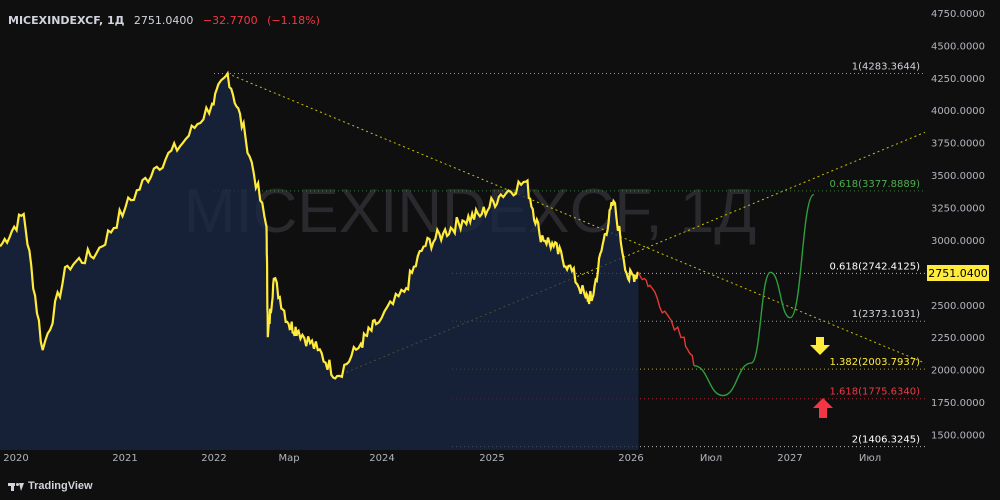  I want to click on fib-level-label: 1.618(1775.6340), so click(874, 392).